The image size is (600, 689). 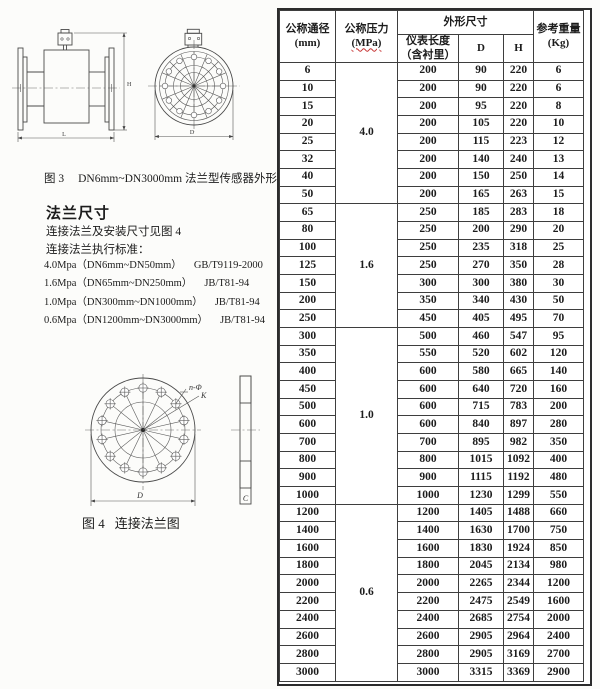 What do you see at coordinates (428, 460) in the screenshot?
I see `length-cell: 800` at bounding box center [428, 460].